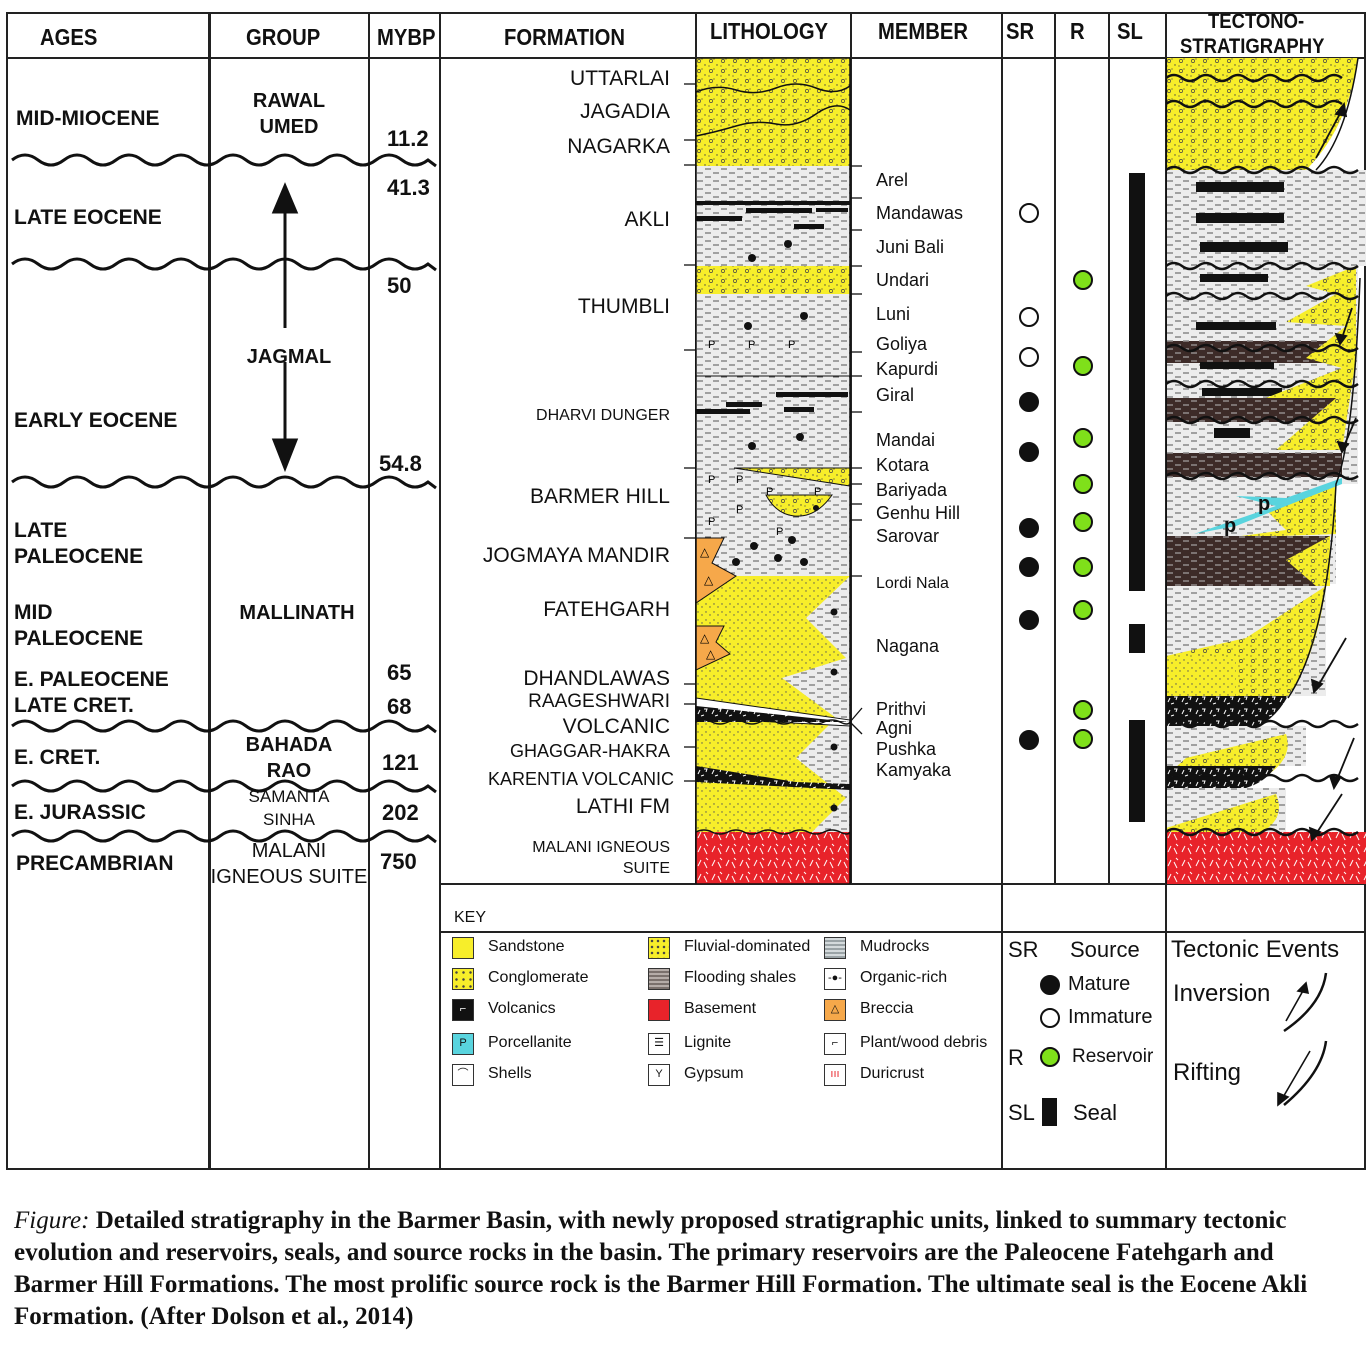  Describe the element at coordinates (887, 1008) in the screenshot. I see `key-label-breccia: Breccia` at that location.